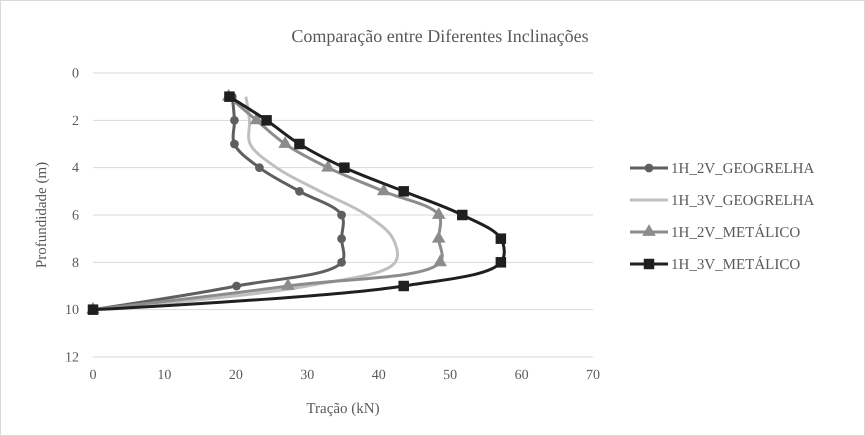 This screenshot has width=865, height=436. Describe the element at coordinates (521, 375) in the screenshot. I see `x-tick-label: 60` at that location.